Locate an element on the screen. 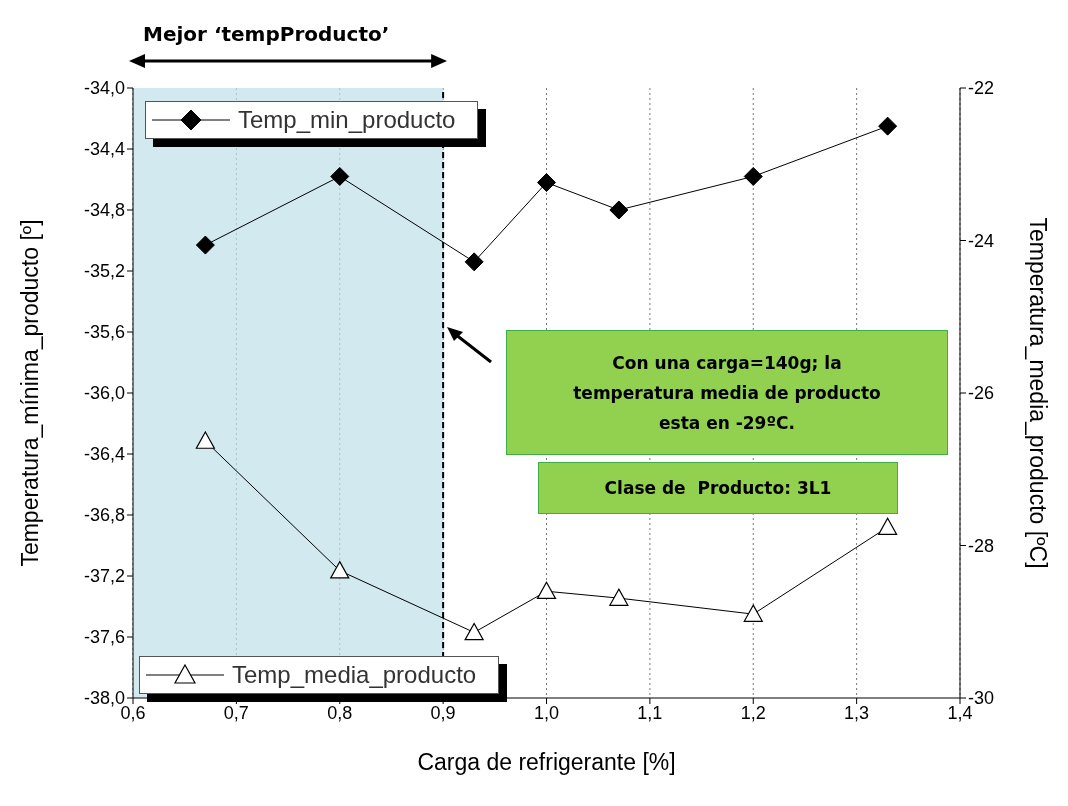 This screenshot has width=1068, height=806. x-tick-label: 1,1 is located at coordinates (650, 712).